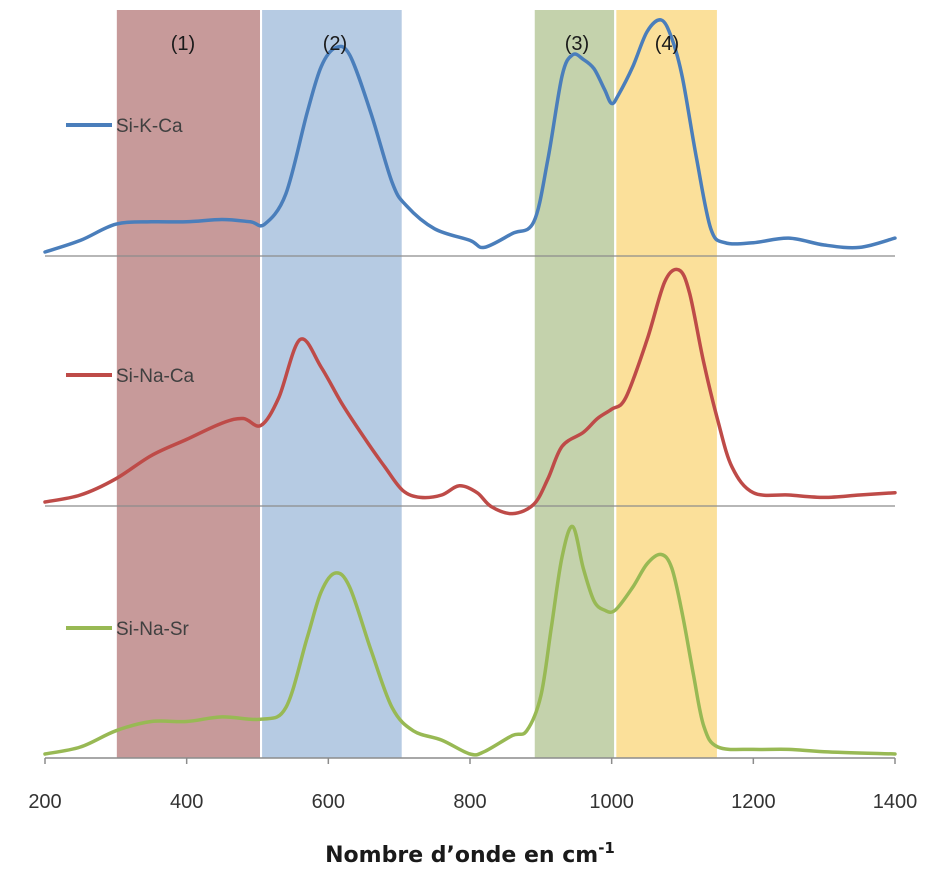  What do you see at coordinates (186, 802) in the screenshot?
I see `x-tick-label: 400` at bounding box center [186, 802].